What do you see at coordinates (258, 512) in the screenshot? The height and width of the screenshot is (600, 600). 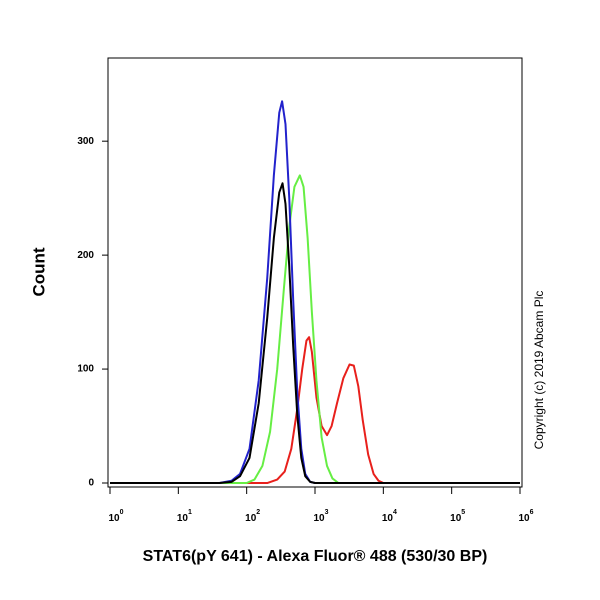 I see `x-tick-exponent: 2` at bounding box center [258, 512].